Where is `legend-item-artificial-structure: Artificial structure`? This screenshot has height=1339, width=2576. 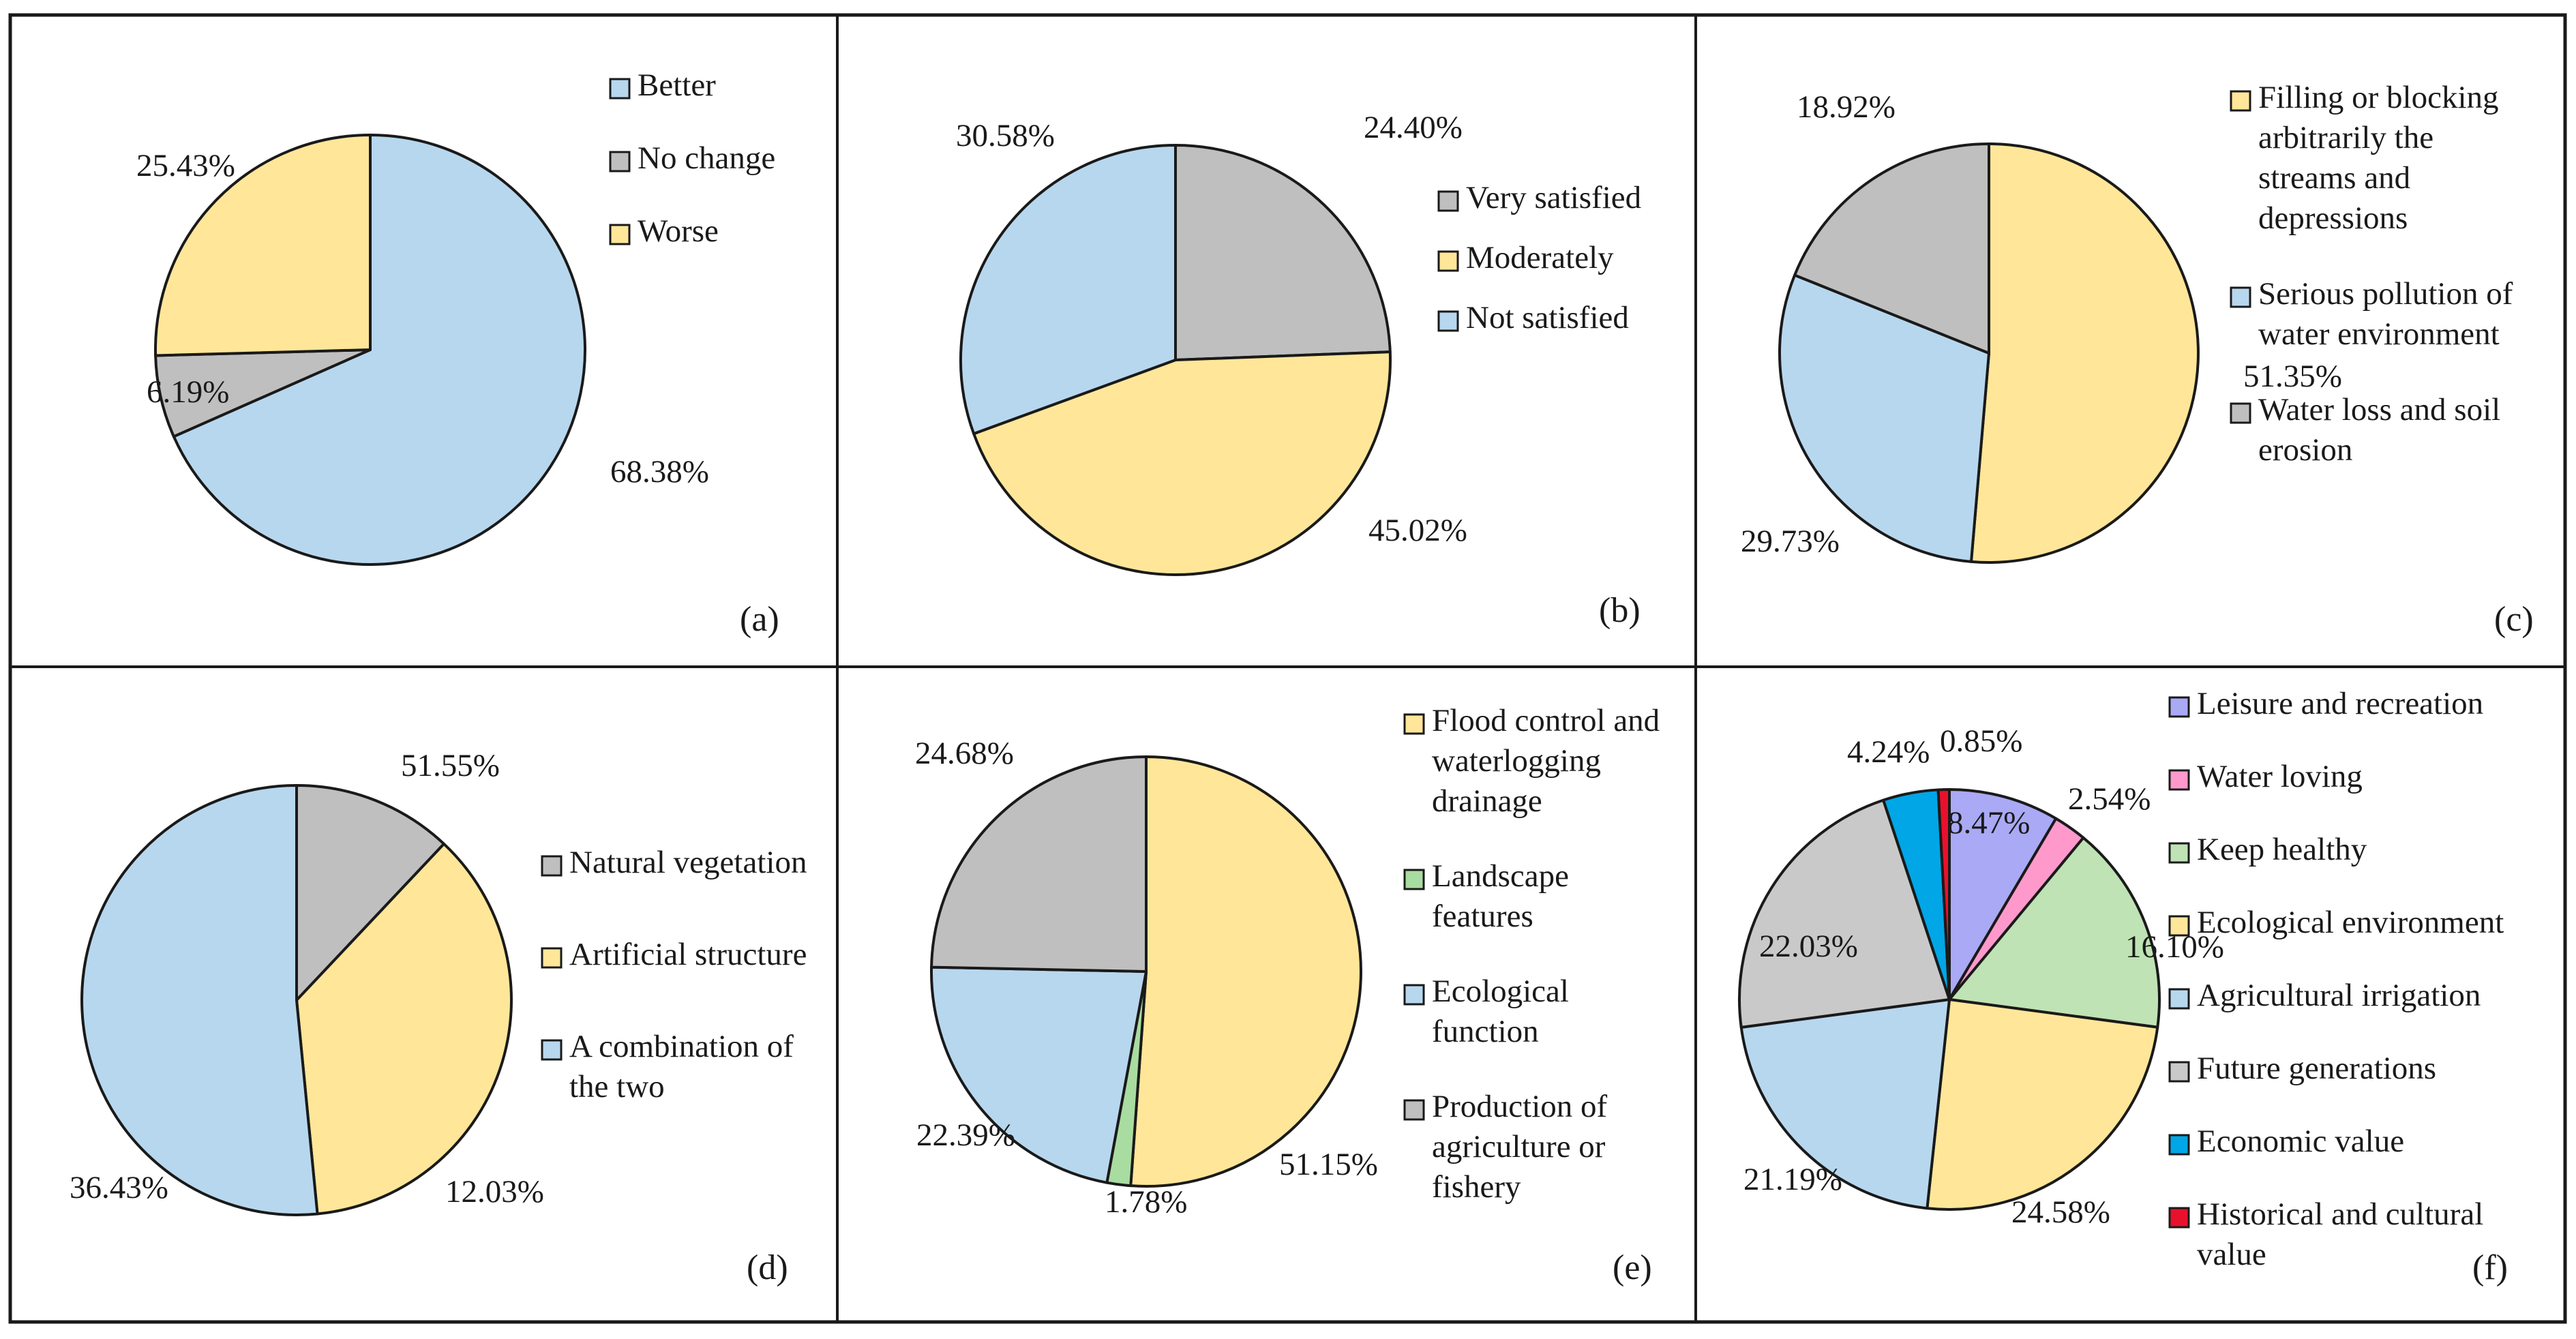 legend-item-artificial-structure: Artificial structure is located at coordinates (674, 954).